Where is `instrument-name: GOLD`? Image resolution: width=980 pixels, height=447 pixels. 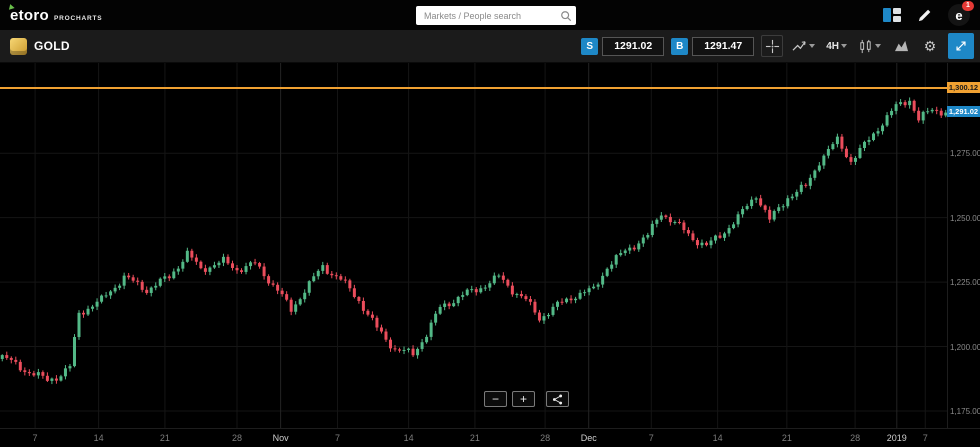 instrument-name: GOLD is located at coordinates (52, 46).